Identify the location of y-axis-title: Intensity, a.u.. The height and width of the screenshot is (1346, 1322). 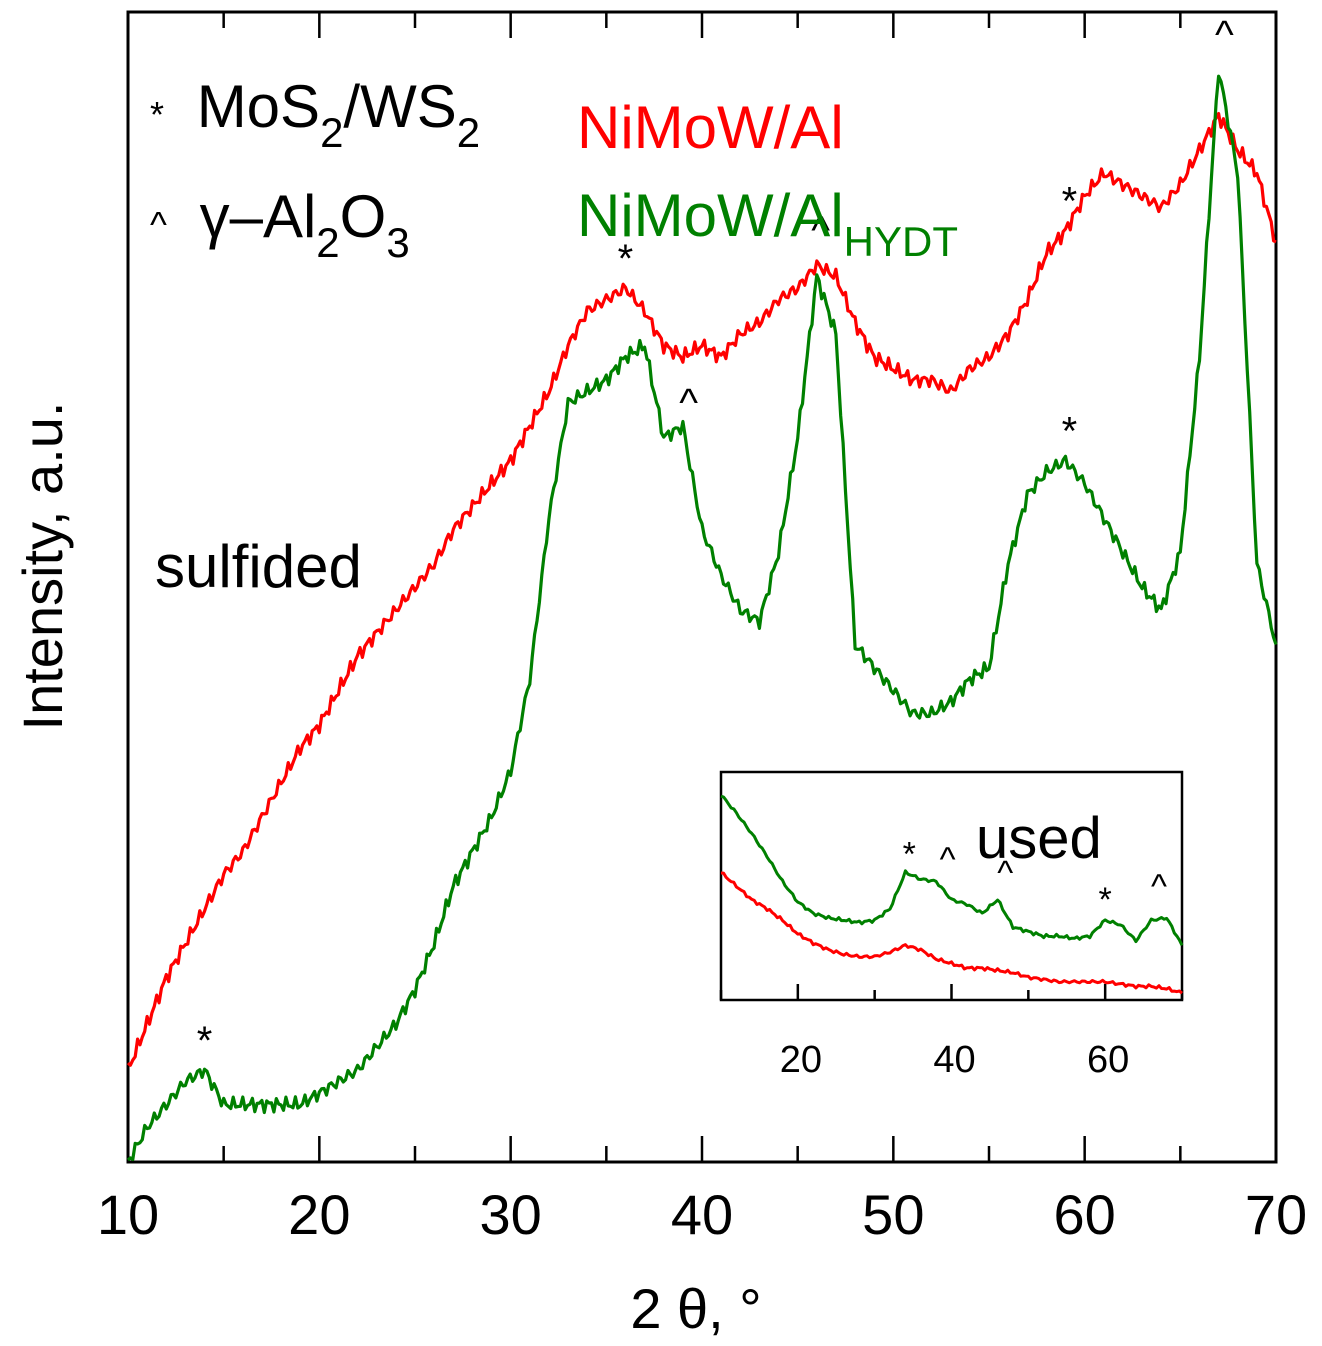
(42, 566).